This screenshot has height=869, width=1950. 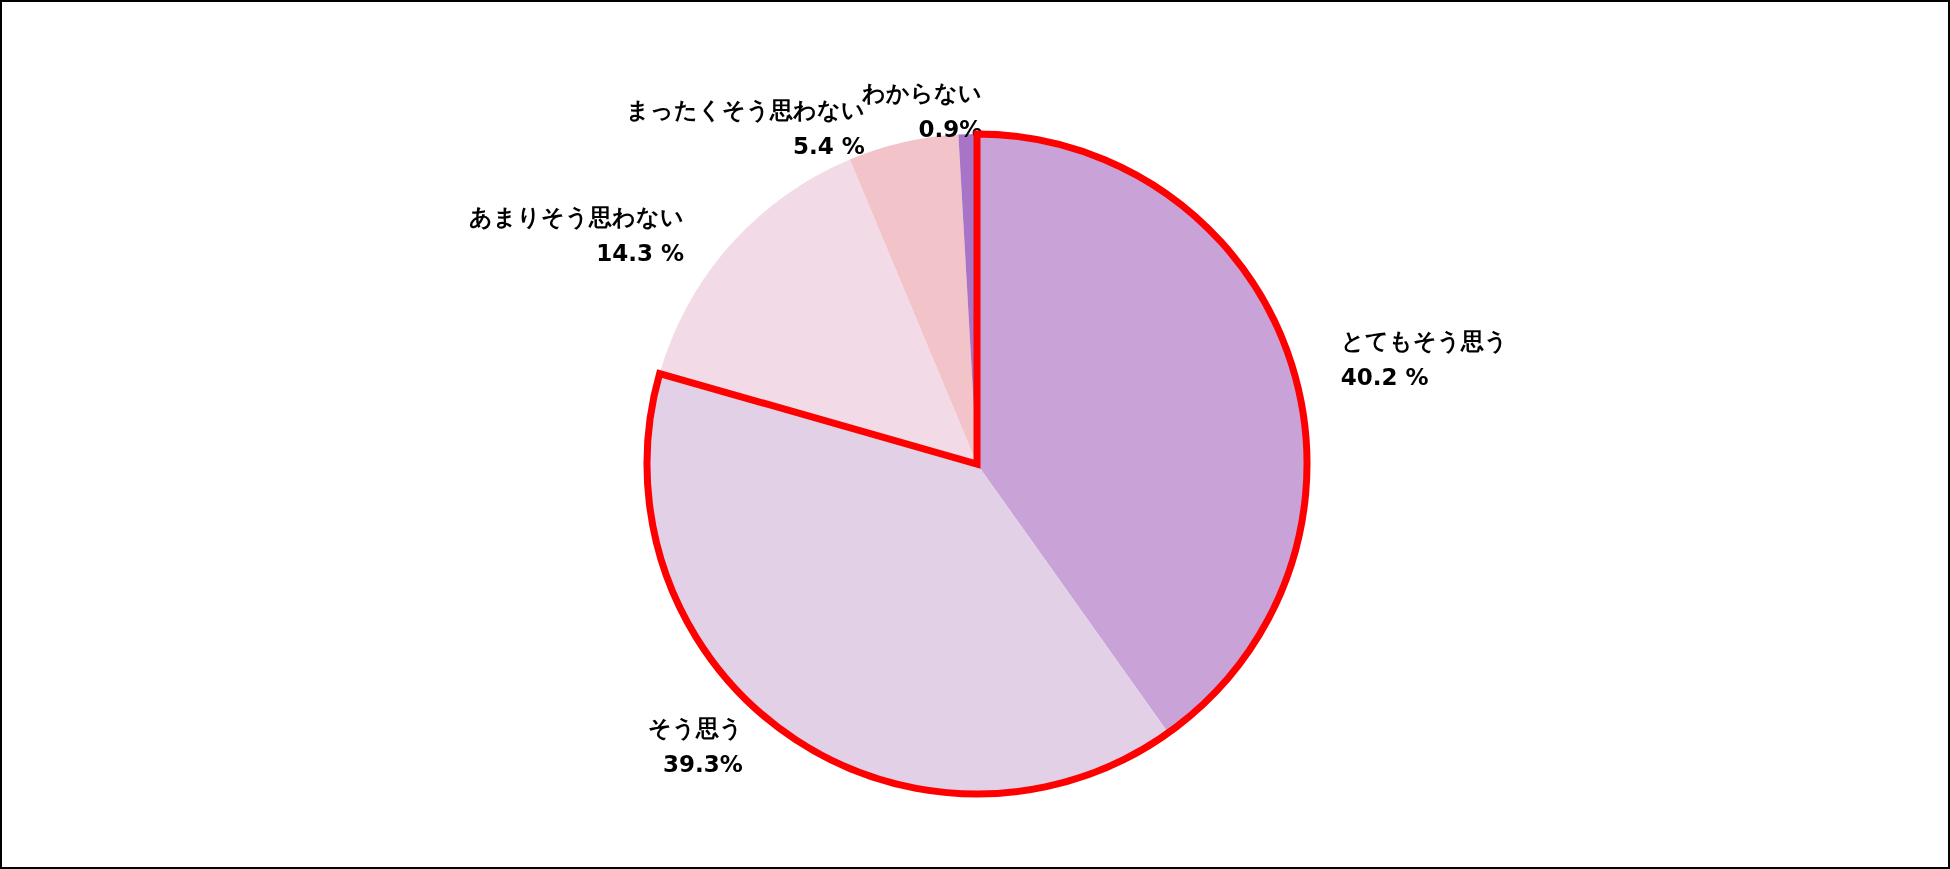 I want to click on data-label: 39.3%, so click(x=703, y=763).